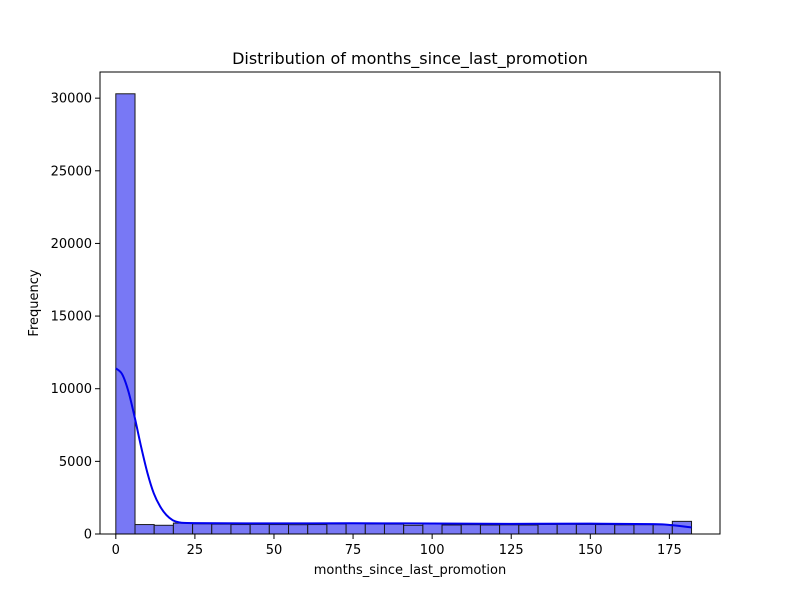 This screenshot has height=600, width=800. What do you see at coordinates (71, 99) in the screenshot?
I see `y-tick-label: 30000` at bounding box center [71, 99].